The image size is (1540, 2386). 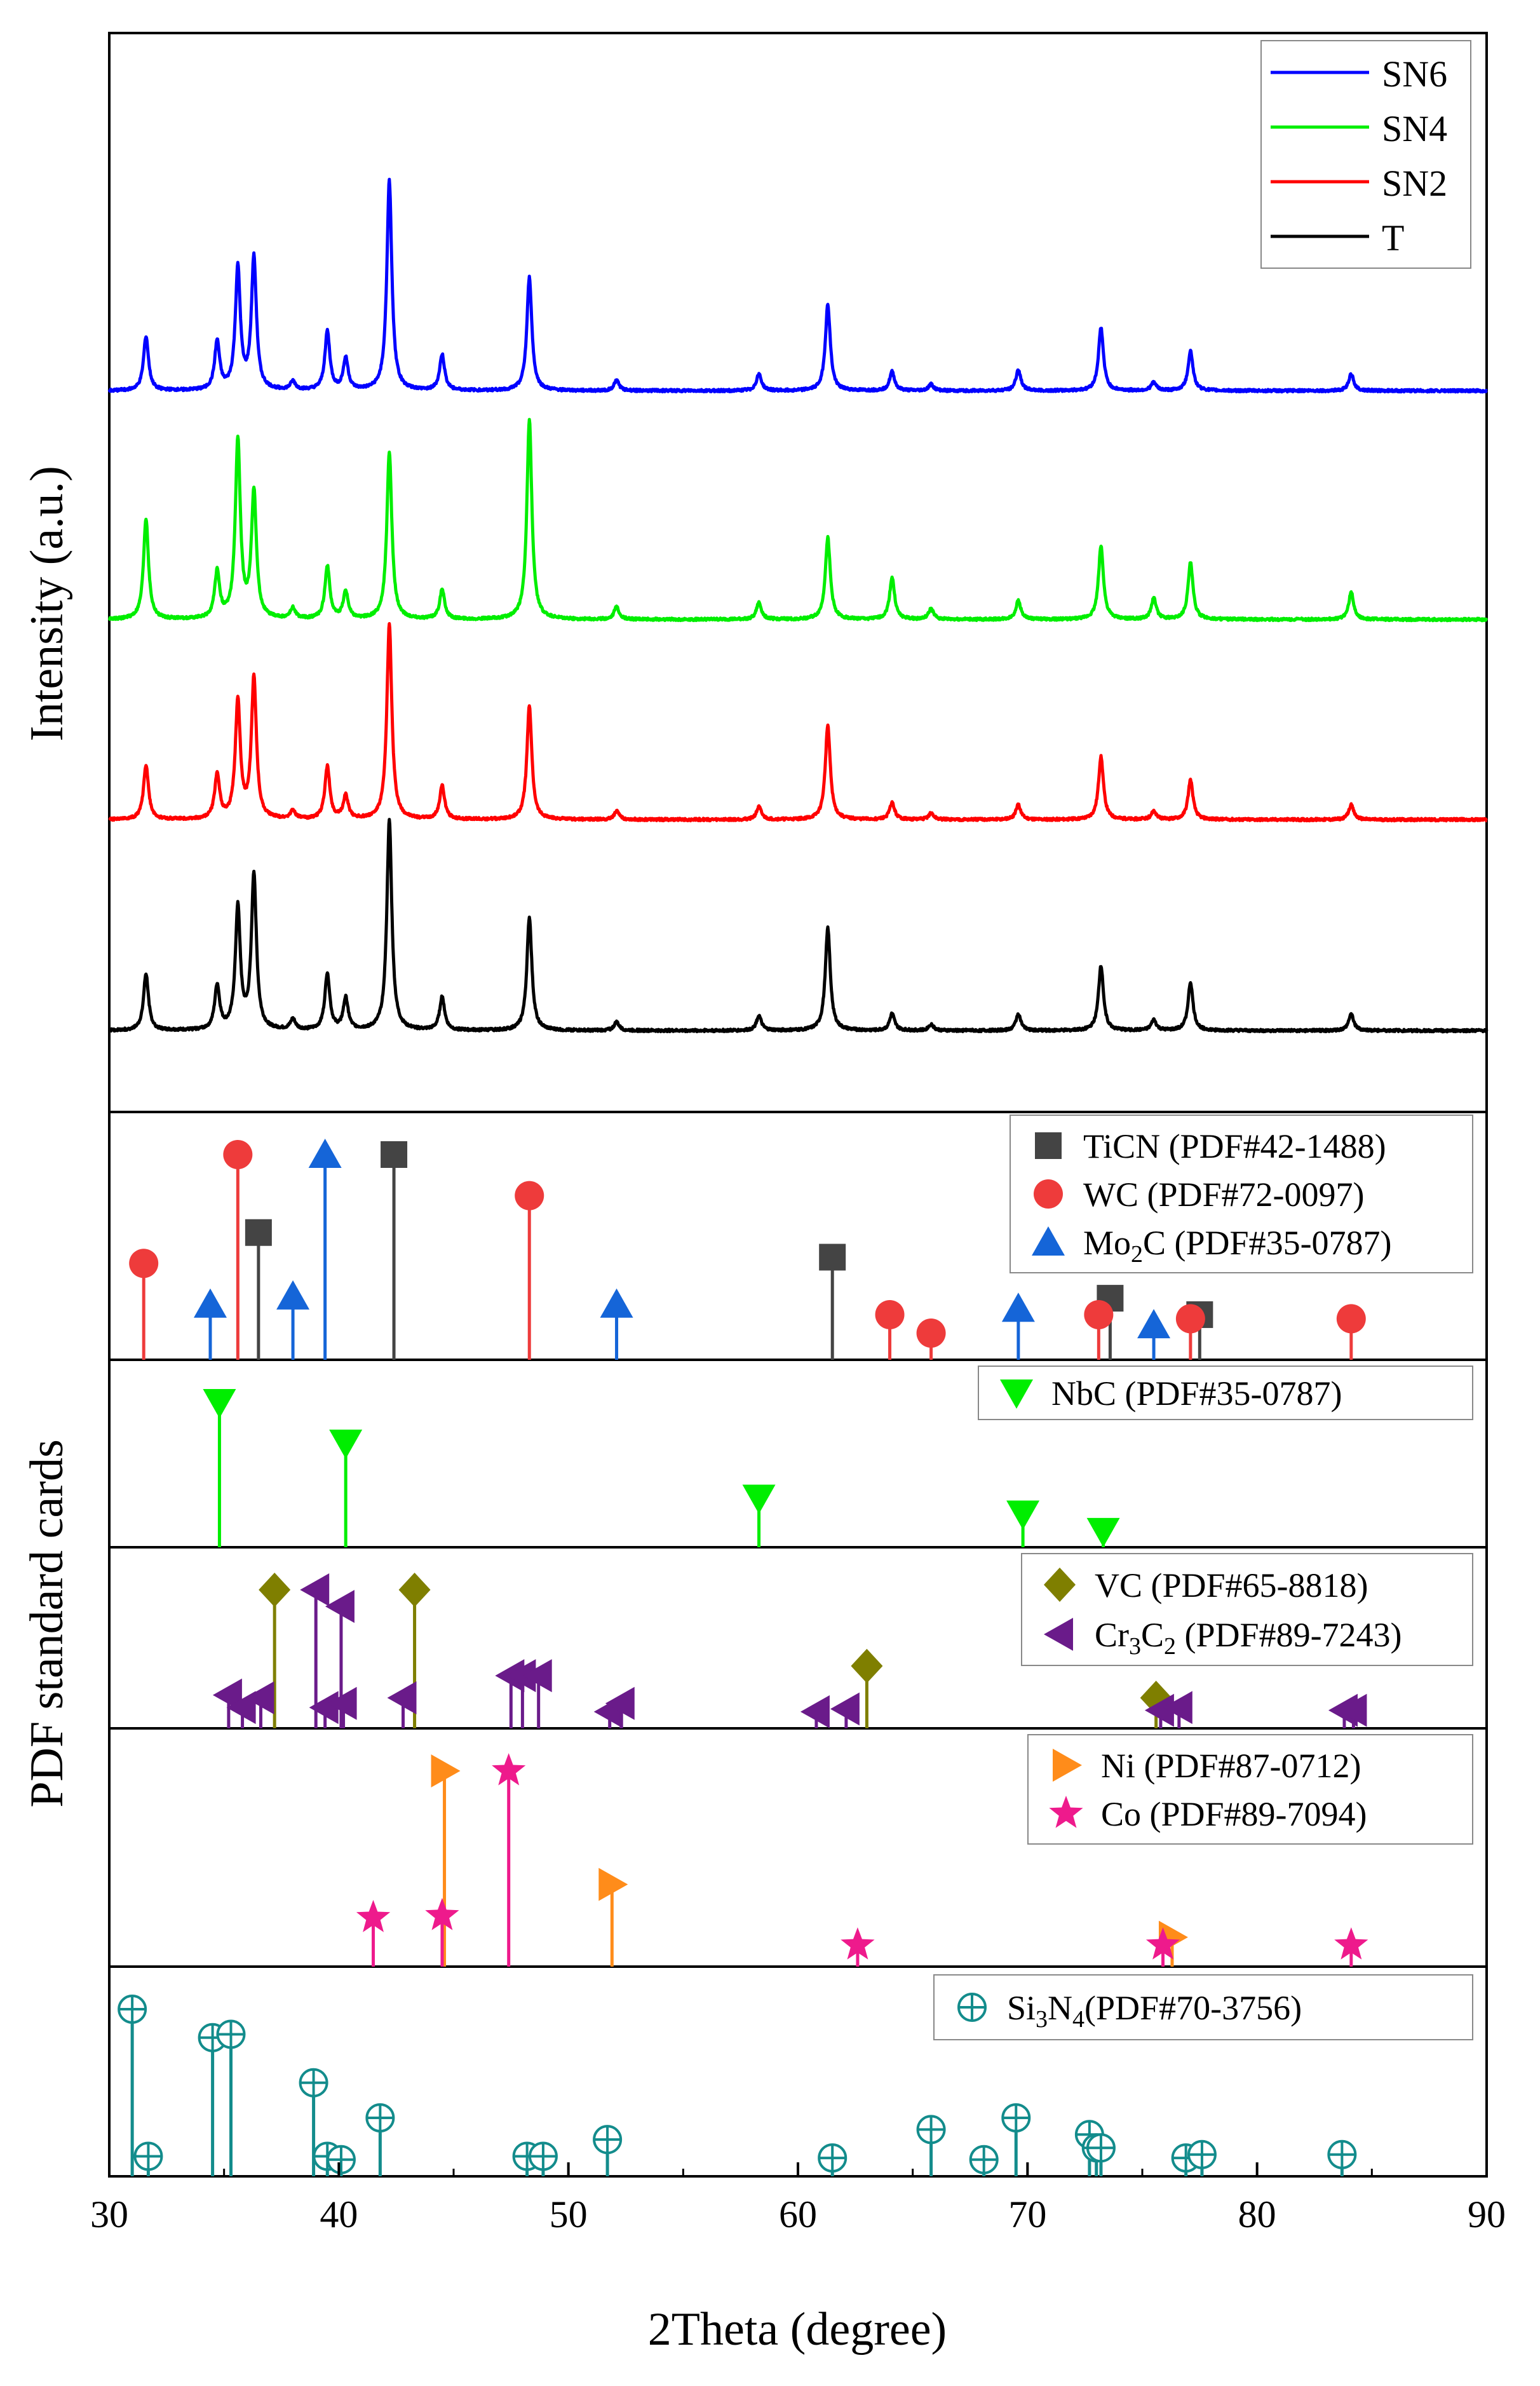 I want to click on x-tick-label: 80, so click(x=1257, y=2214).